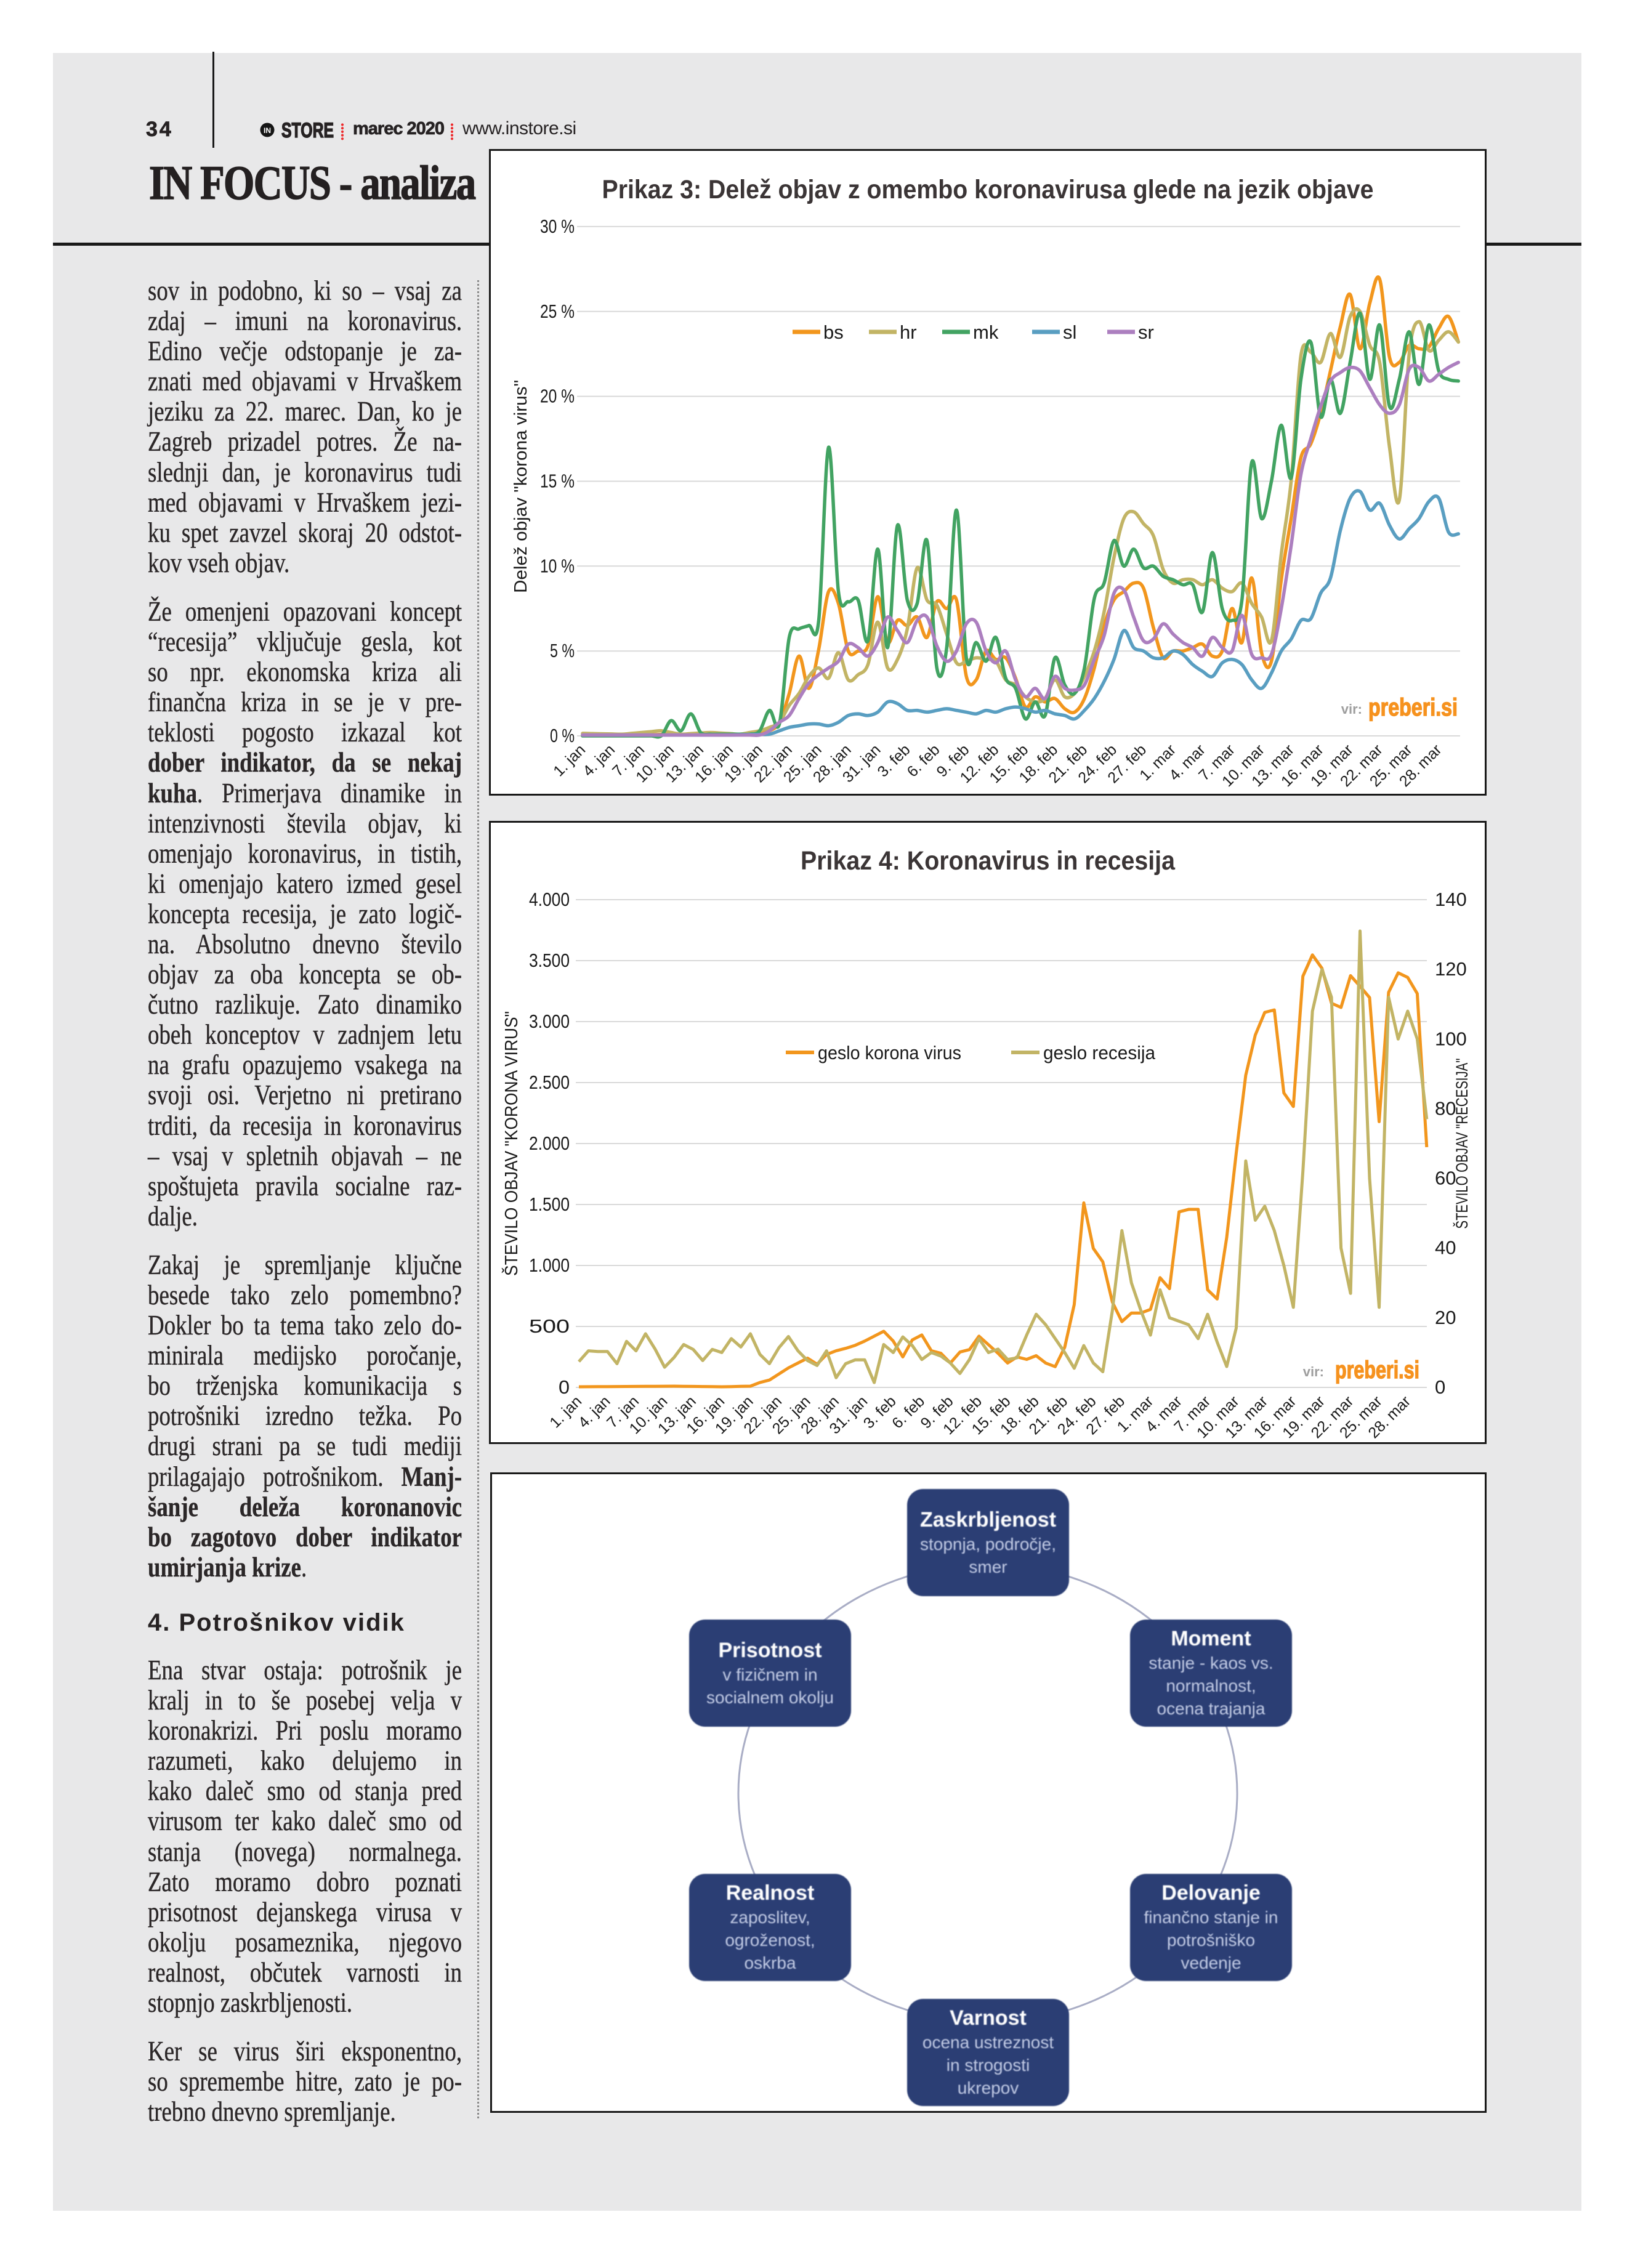  What do you see at coordinates (557, 227) in the screenshot?
I see `svg-text: 30 %` at bounding box center [557, 227].